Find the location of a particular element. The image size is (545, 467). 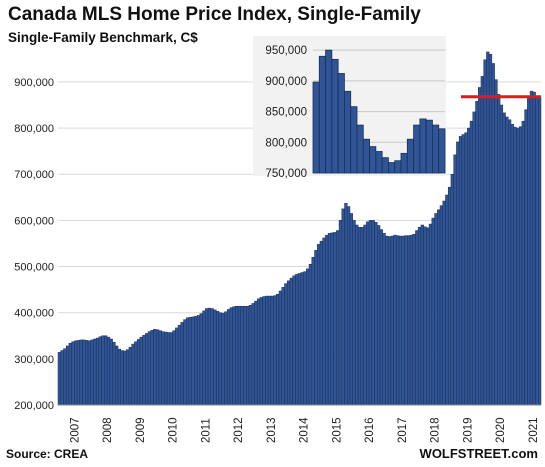

main-x-tick-label: 2010 is located at coordinates (174, 430).